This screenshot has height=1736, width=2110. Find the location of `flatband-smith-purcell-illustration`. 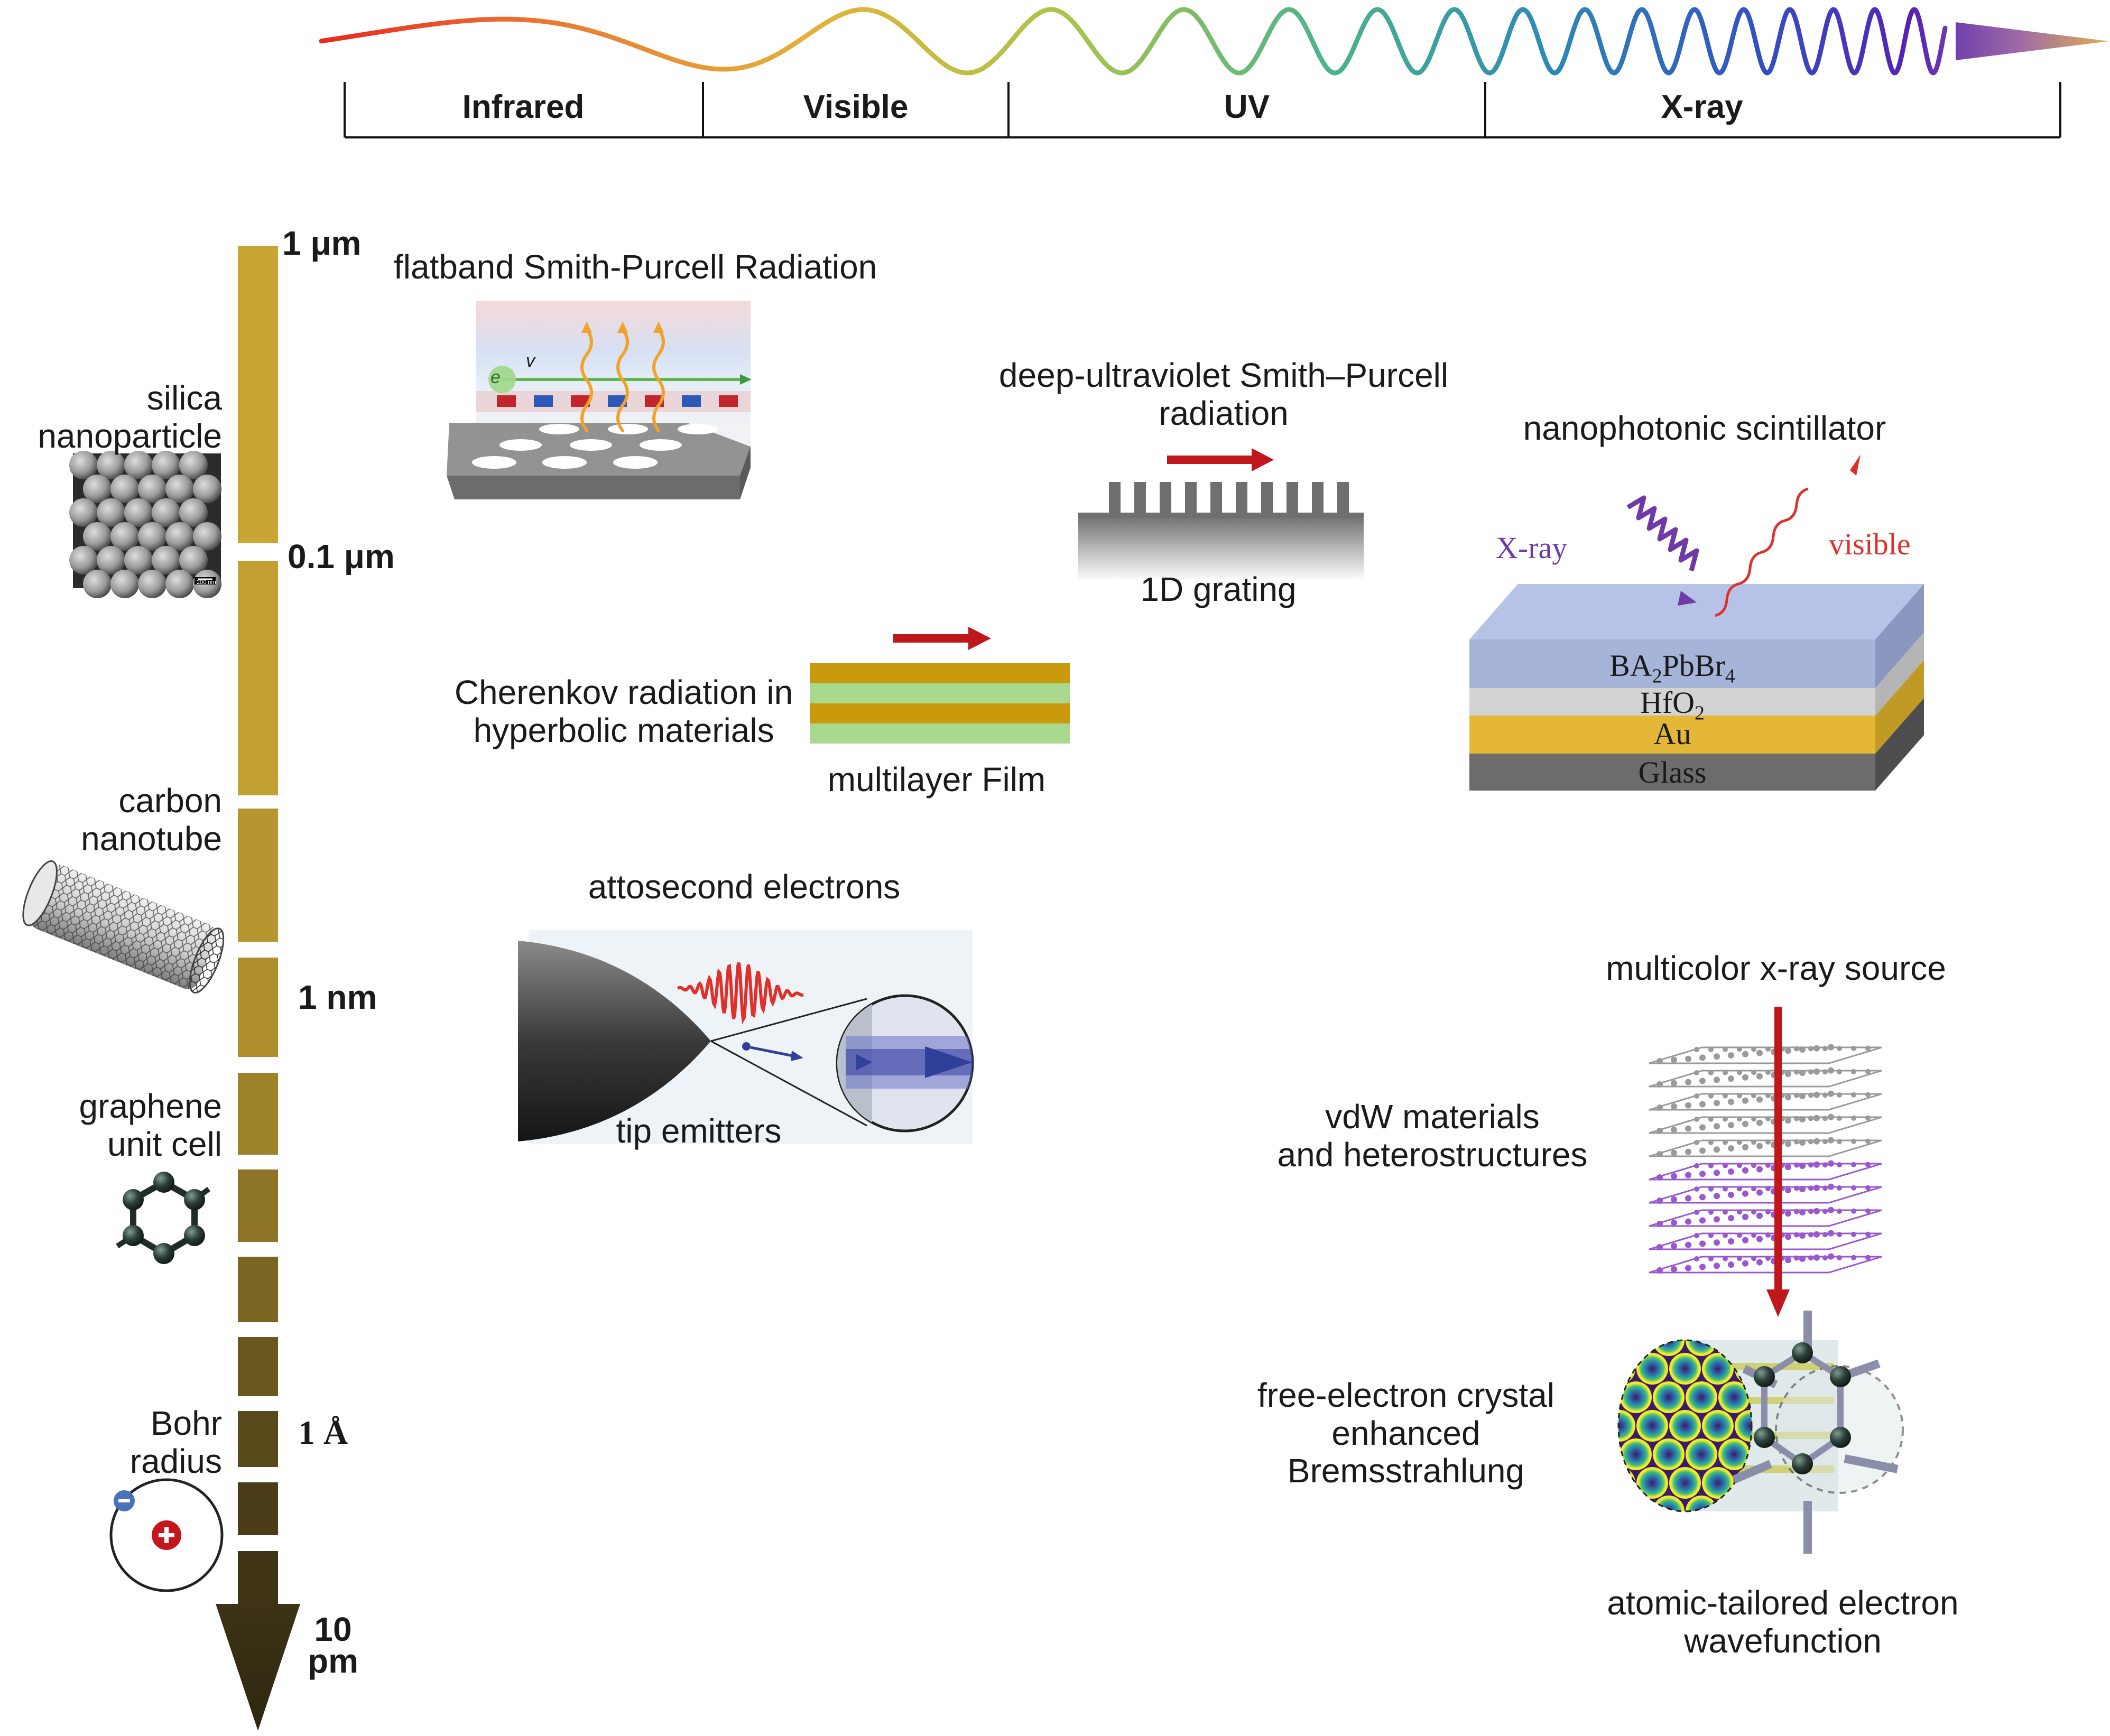

flatband-smith-purcell-illustration is located at coordinates (599, 400).